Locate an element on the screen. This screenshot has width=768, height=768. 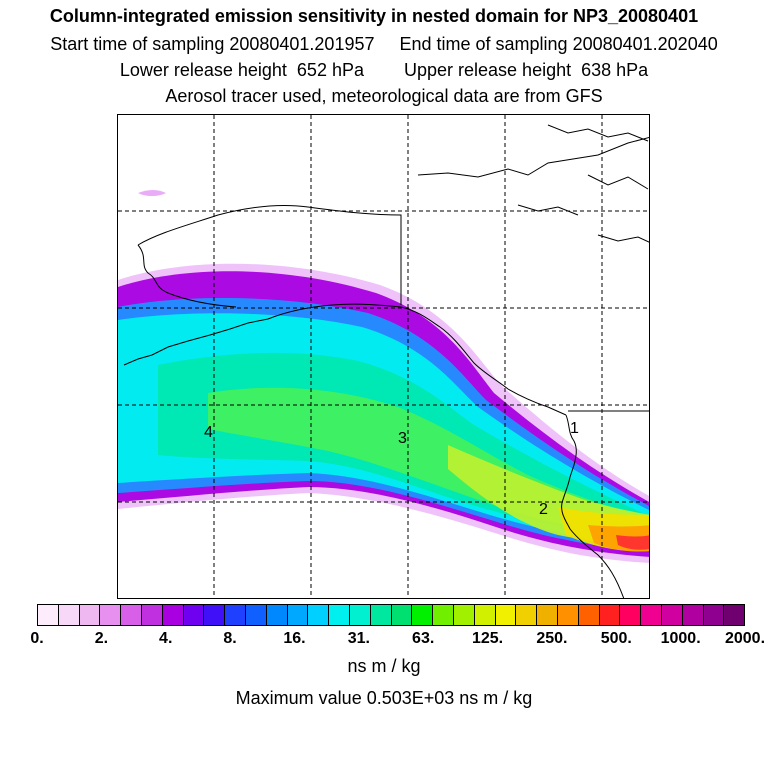
plume-red is located at coordinates (632, 542).